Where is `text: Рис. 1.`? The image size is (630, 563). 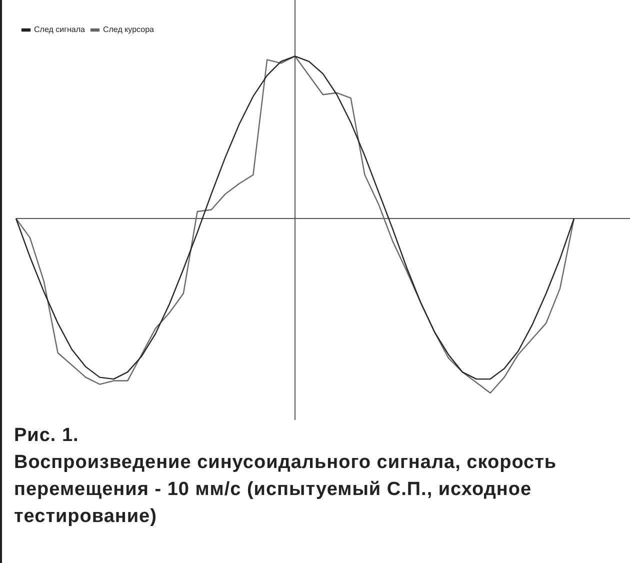
text: Рис. 1. is located at coordinates (47, 436).